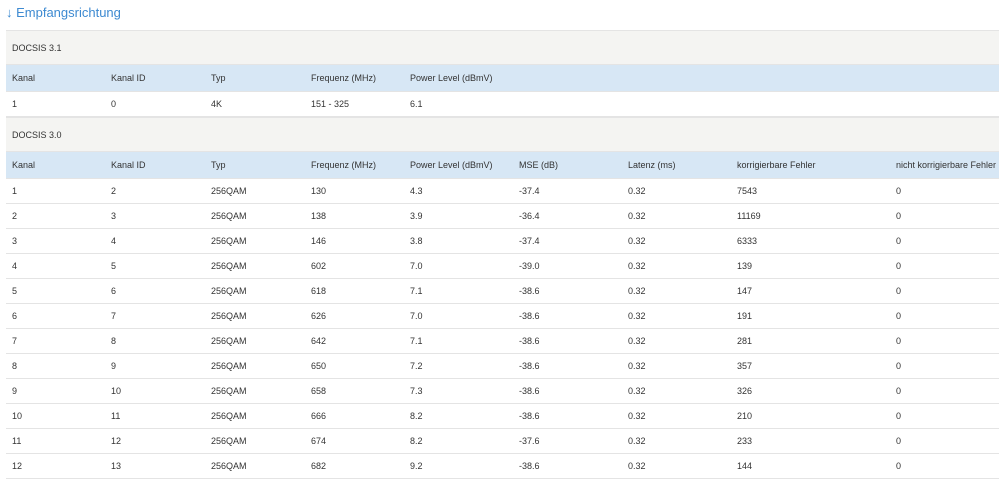 Image resolution: width=999 pixels, height=499 pixels. Describe the element at coordinates (502, 241) in the screenshot. I see `table-row: 3 4 256QAM 146 3.8 -37.4 0.32 6333 0` at that location.